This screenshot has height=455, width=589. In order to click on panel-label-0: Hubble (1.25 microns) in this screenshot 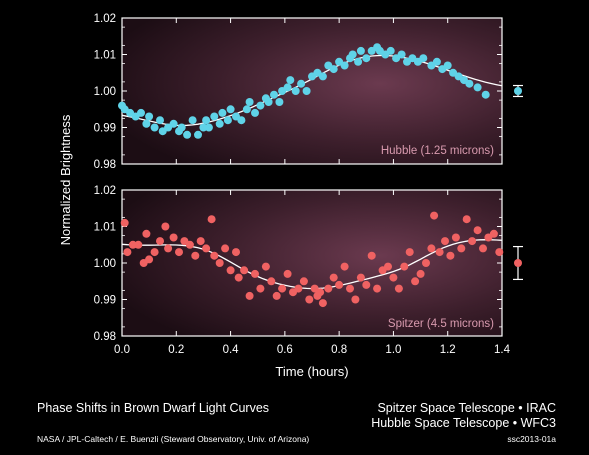, I will do `click(437, 151)`.